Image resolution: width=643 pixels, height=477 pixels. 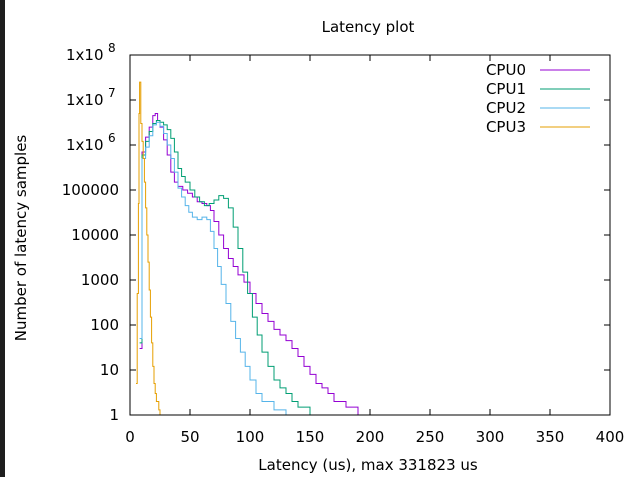 What do you see at coordinates (370, 437) in the screenshot?
I see `x-tick-label: 200` at bounding box center [370, 437].